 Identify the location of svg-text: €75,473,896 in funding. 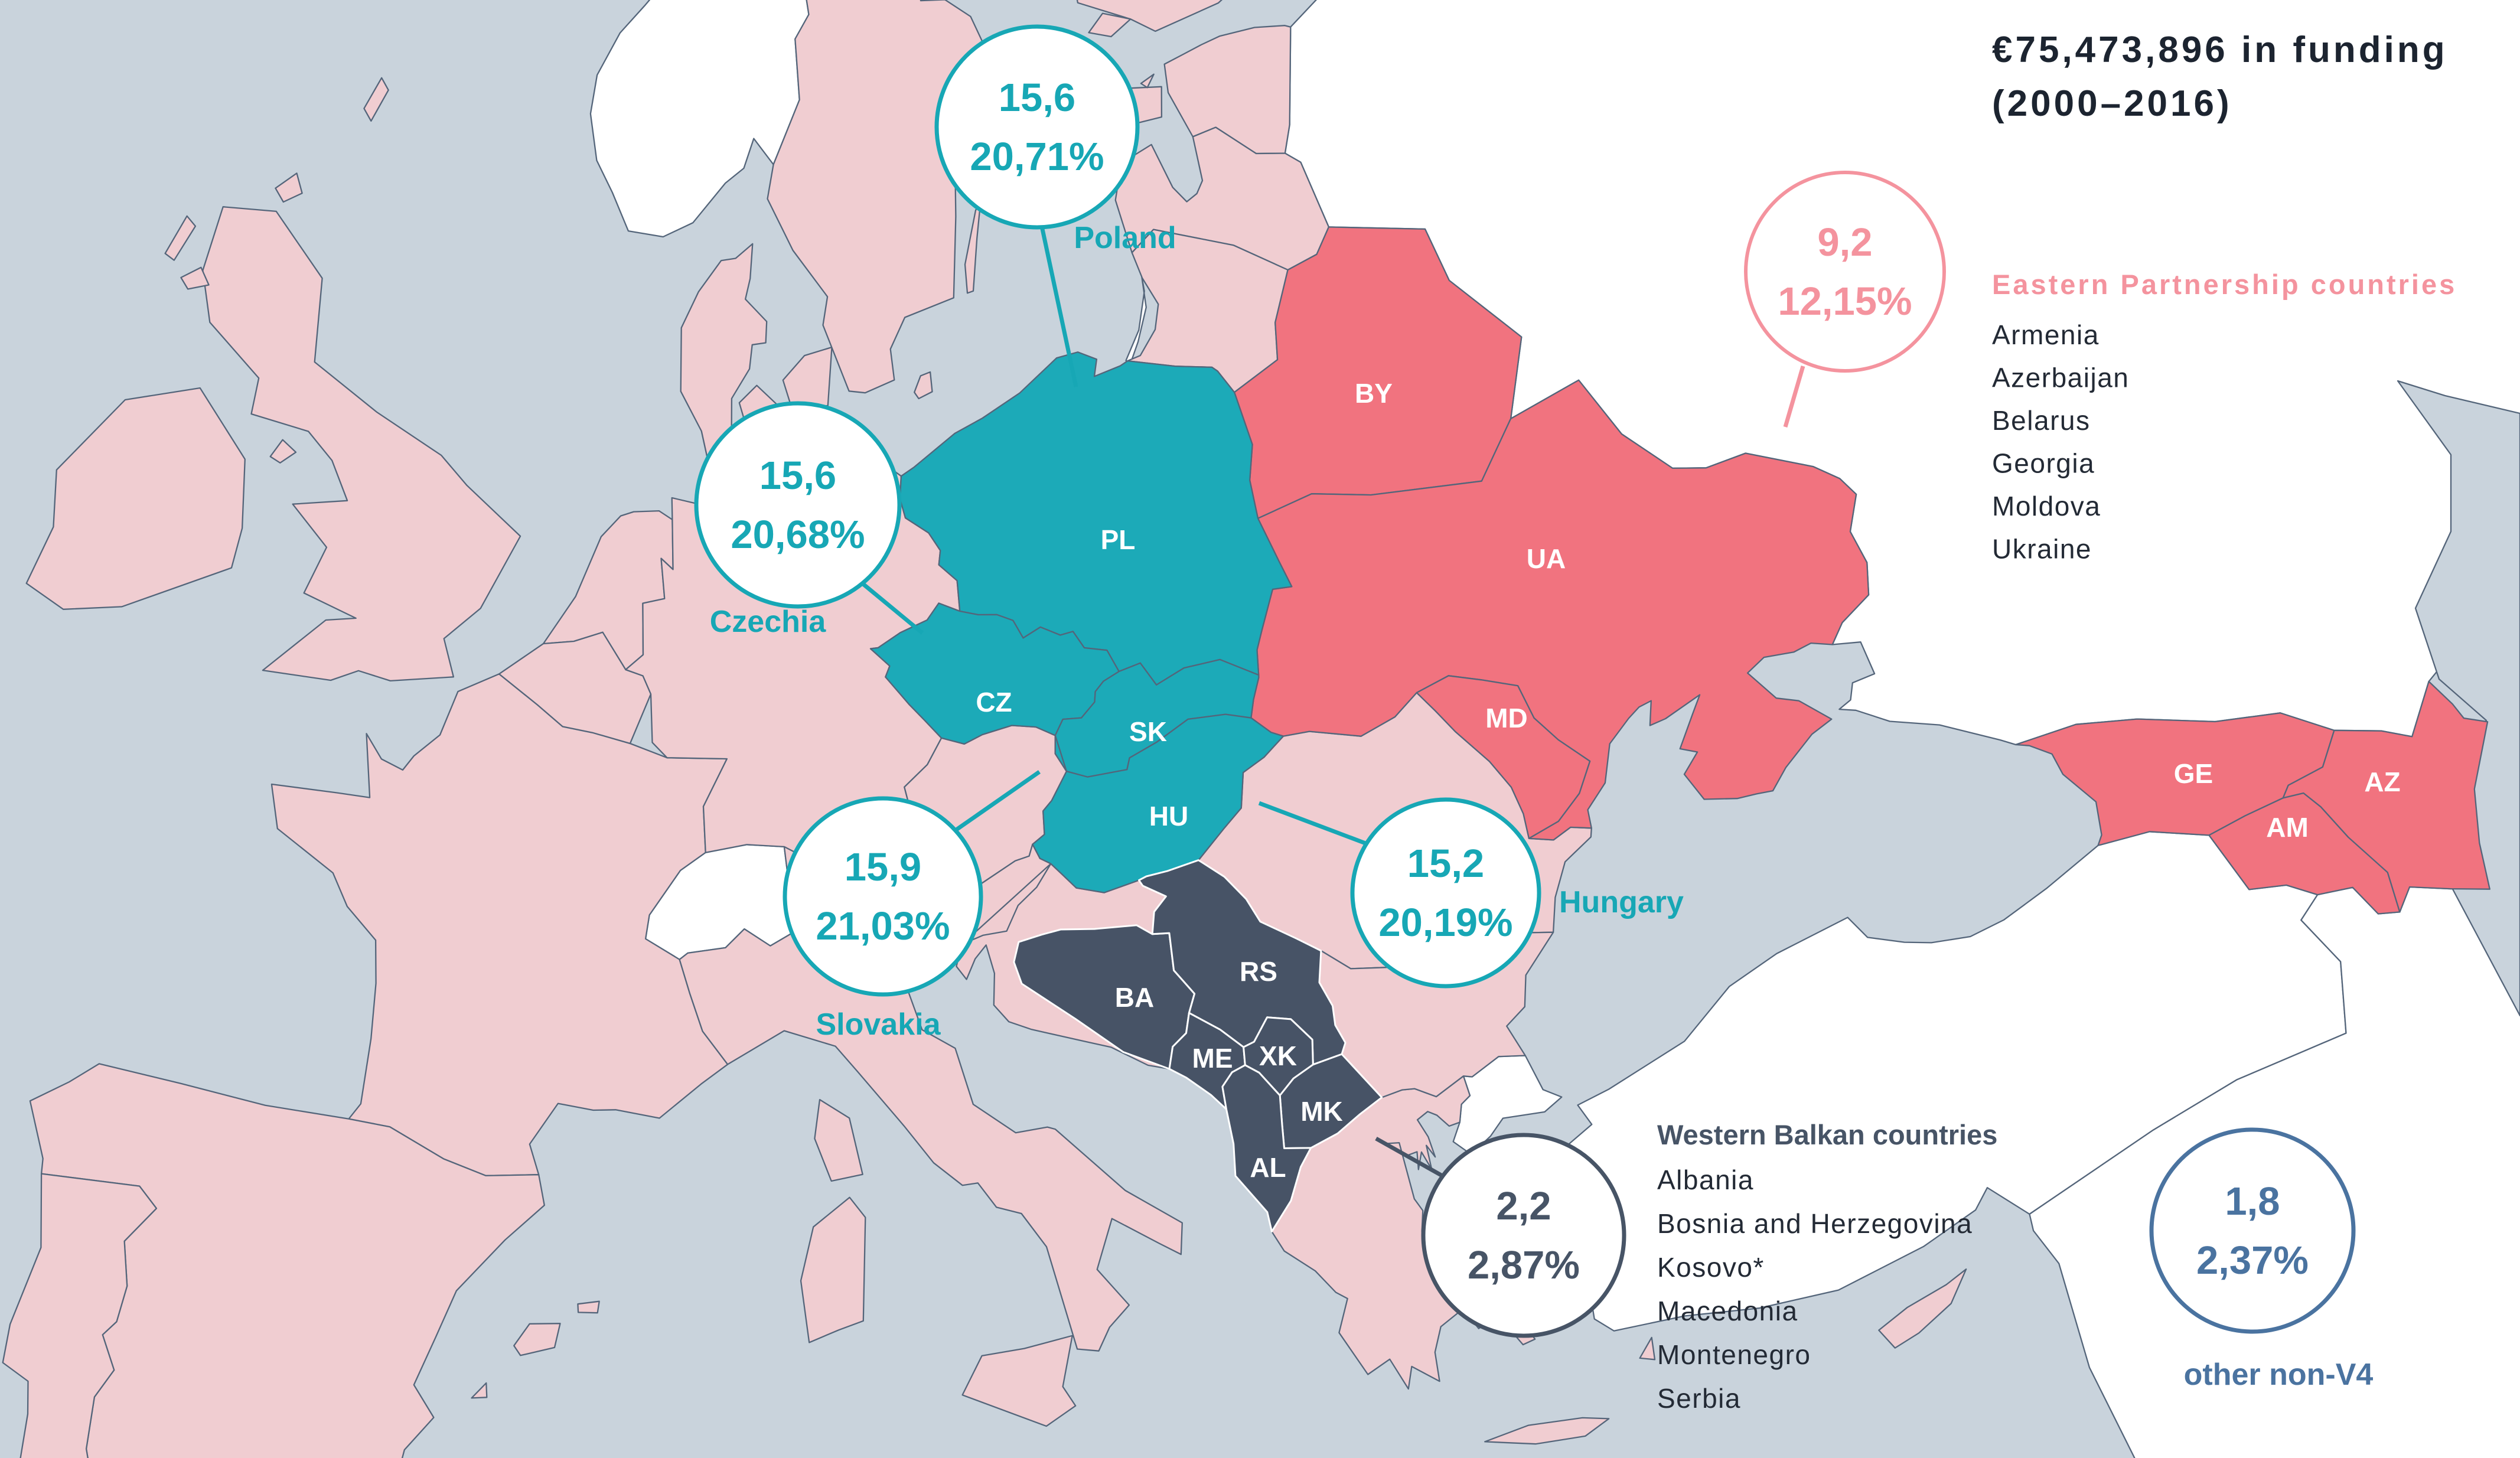
(2220, 50).